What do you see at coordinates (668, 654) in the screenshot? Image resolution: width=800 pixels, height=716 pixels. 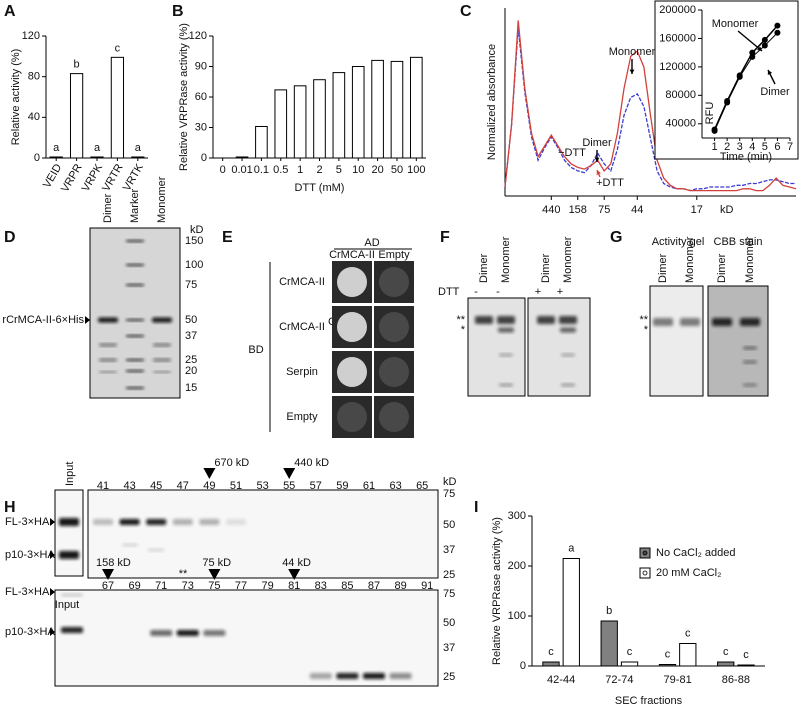 I see `significance-letter: c` at bounding box center [668, 654].